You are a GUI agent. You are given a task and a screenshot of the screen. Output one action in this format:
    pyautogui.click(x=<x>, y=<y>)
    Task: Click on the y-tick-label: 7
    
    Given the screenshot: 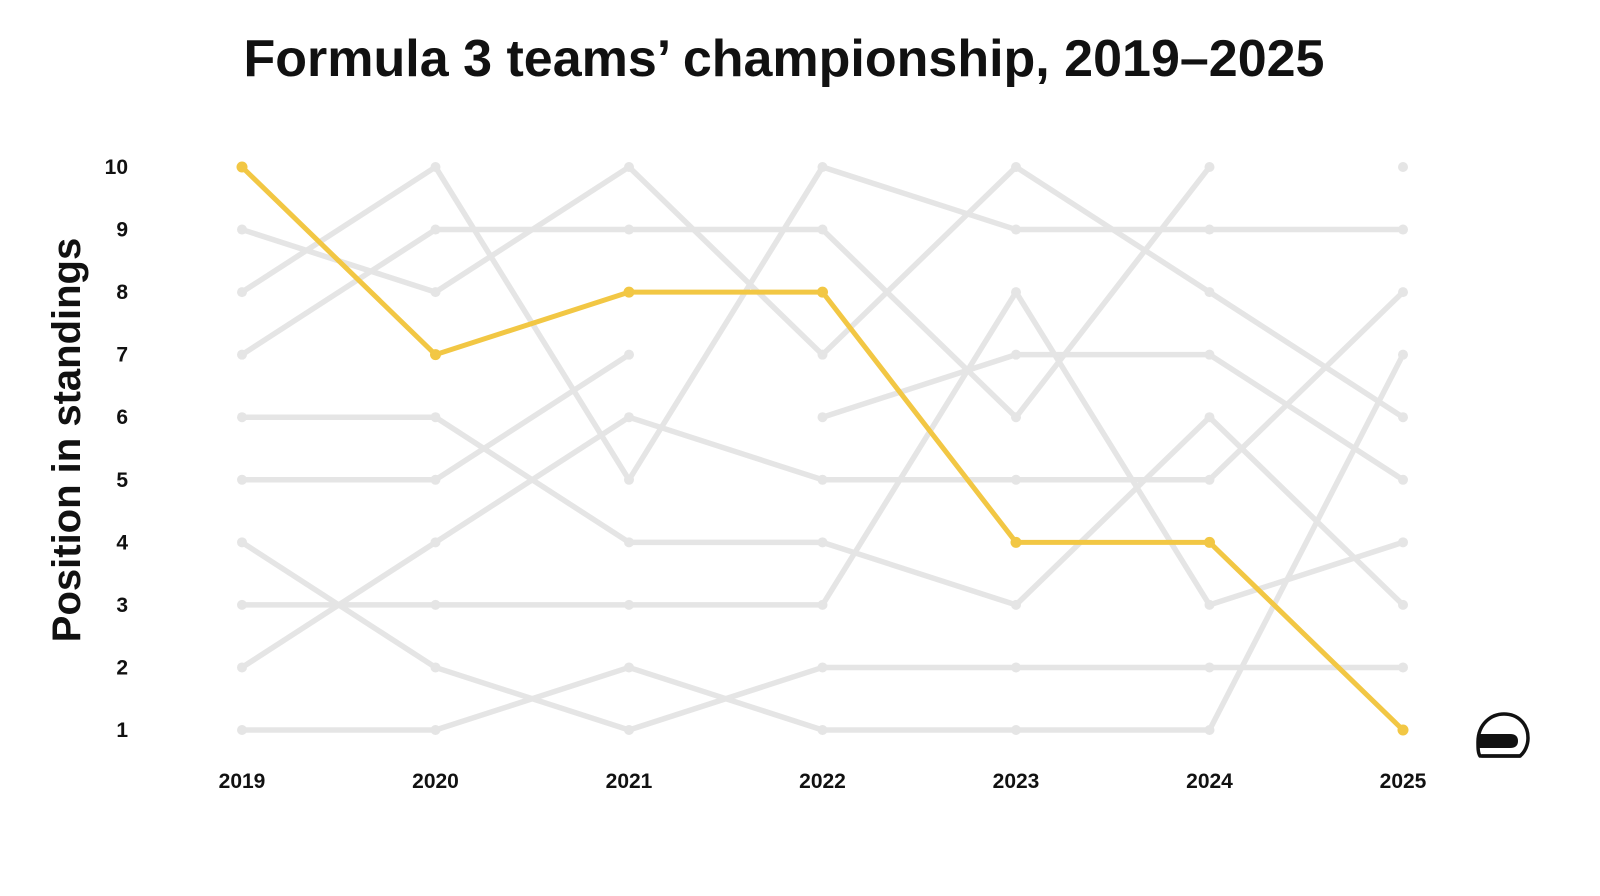 What is the action you would take?
    pyautogui.click(x=122, y=355)
    